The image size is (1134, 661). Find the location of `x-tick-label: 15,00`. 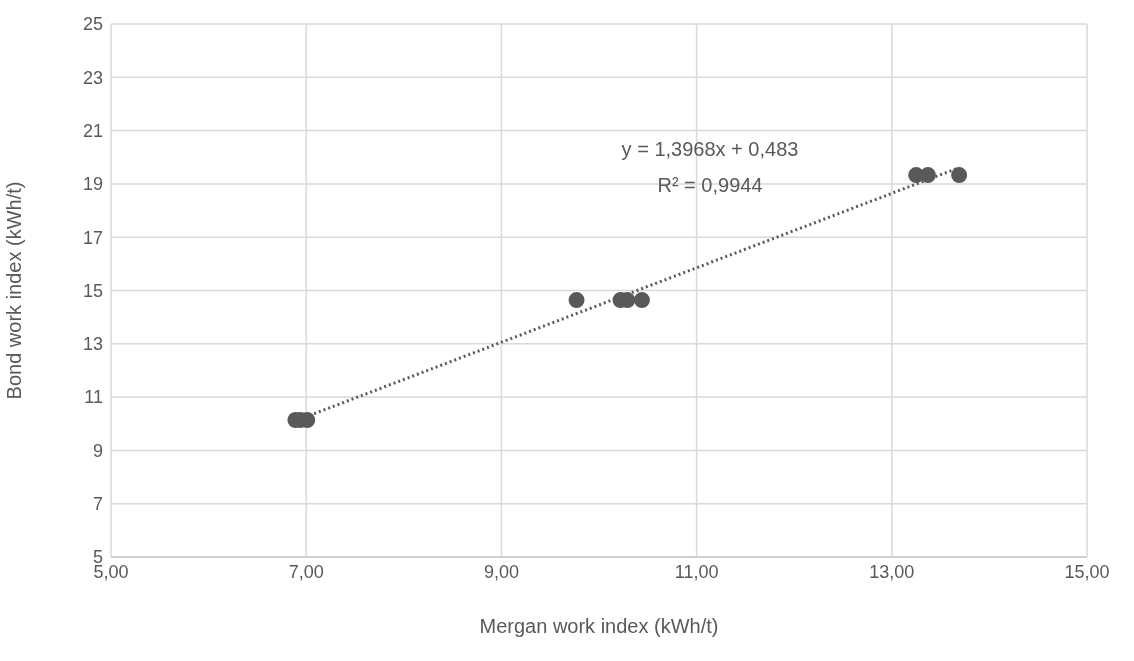

x-tick-label: 15,00 is located at coordinates (1087, 571).